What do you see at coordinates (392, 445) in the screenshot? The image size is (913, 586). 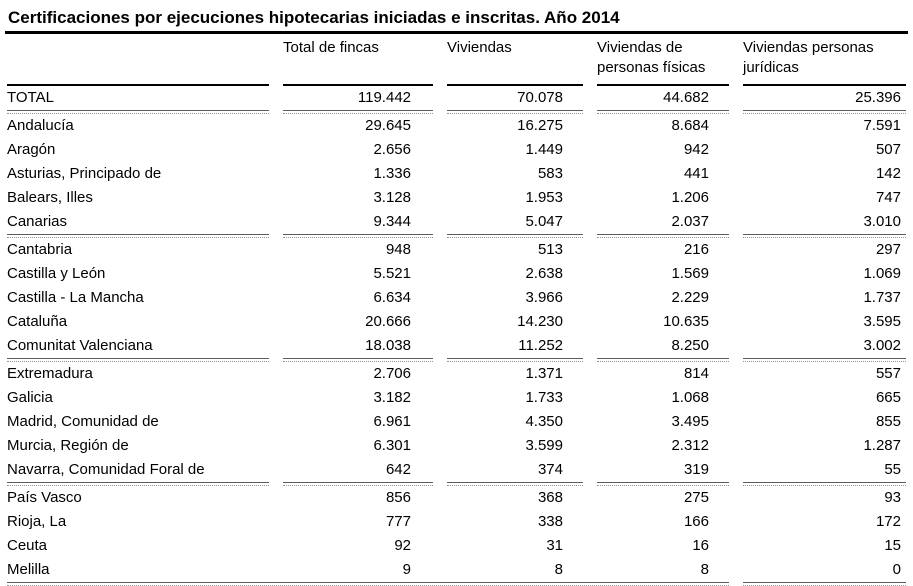 I see `total-fincas-cell: 6.301` at bounding box center [392, 445].